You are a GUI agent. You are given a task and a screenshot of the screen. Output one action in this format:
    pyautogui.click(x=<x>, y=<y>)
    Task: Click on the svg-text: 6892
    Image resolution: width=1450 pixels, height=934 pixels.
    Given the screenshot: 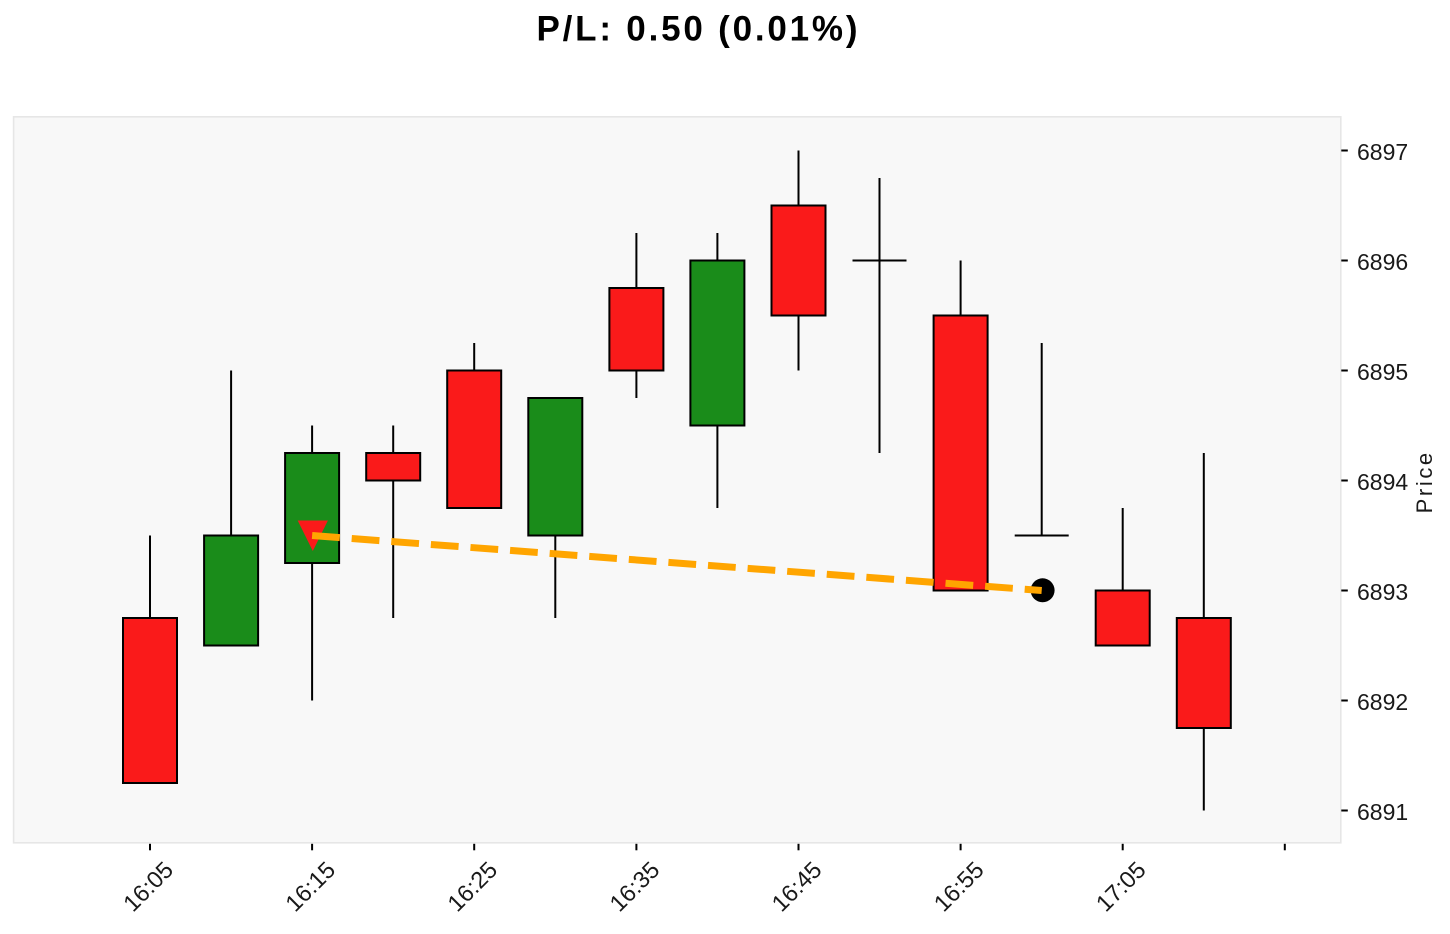 What is the action you would take?
    pyautogui.click(x=1382, y=702)
    